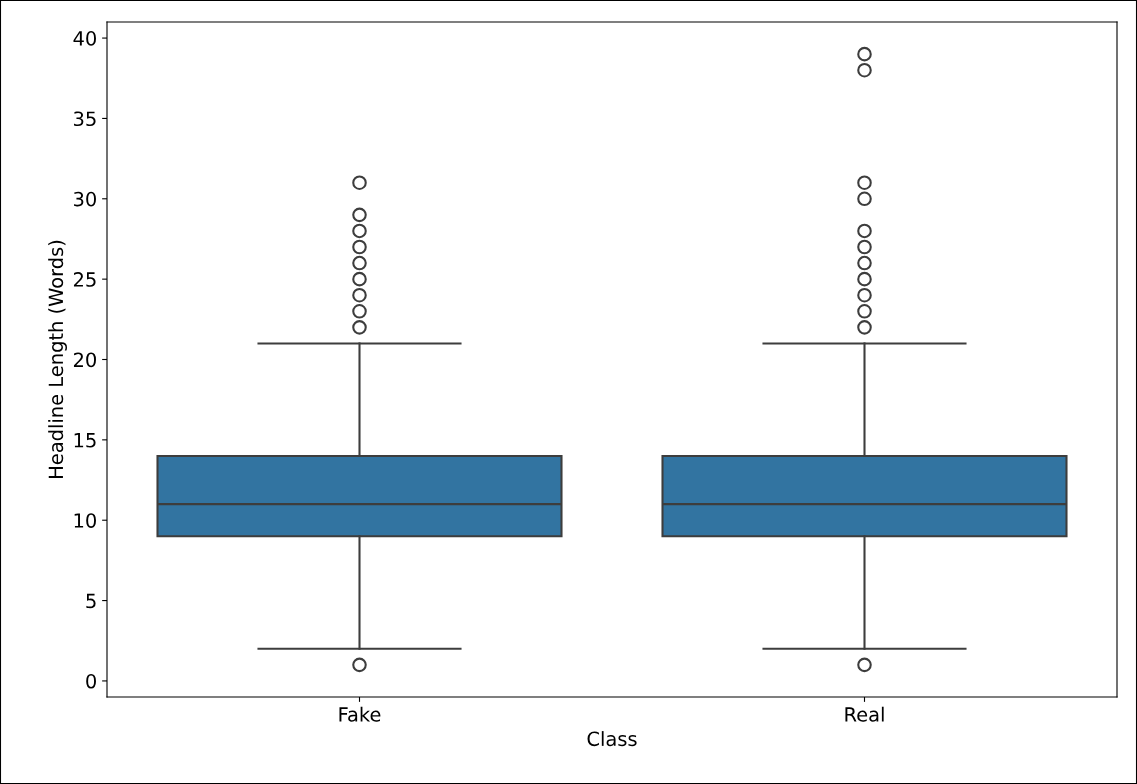 The height and width of the screenshot is (784, 1137). What do you see at coordinates (91, 681) in the screenshot?
I see `y-tick-label: 0` at bounding box center [91, 681].